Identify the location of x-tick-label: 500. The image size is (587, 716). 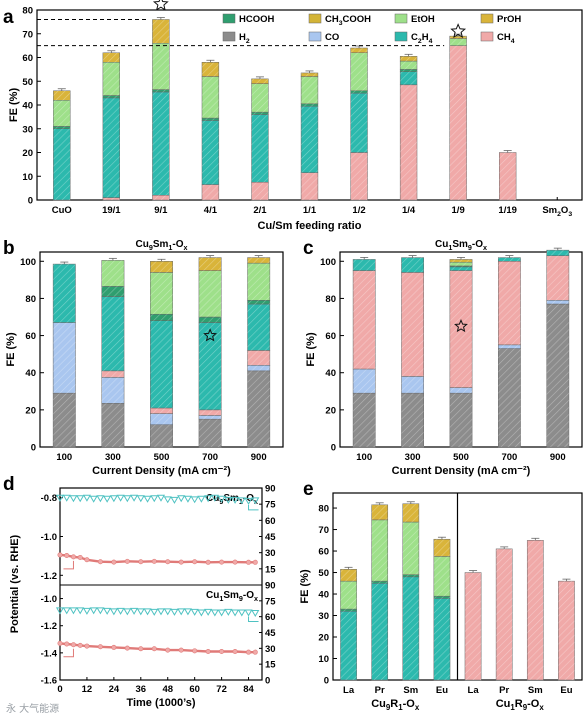
(162, 457).